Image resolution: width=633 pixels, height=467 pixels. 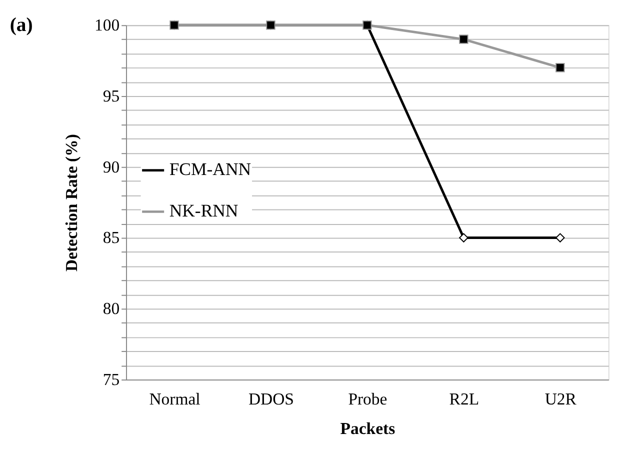 I want to click on y-tick-label: 75, so click(x=111, y=379).